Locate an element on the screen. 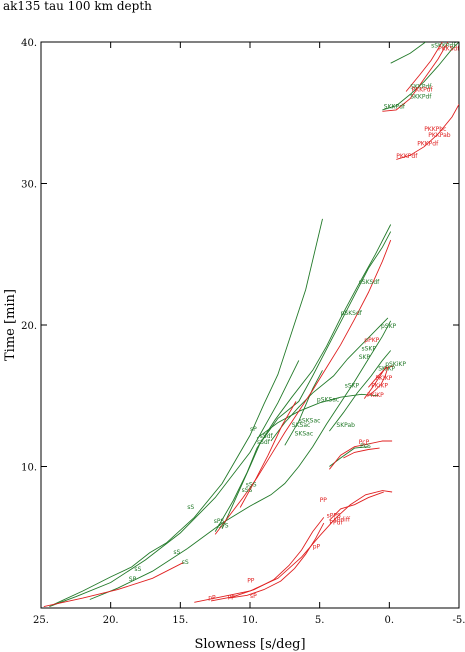 The width and height of the screenshot is (465, 652). y-tick-label: 10. is located at coordinates (29, 468).